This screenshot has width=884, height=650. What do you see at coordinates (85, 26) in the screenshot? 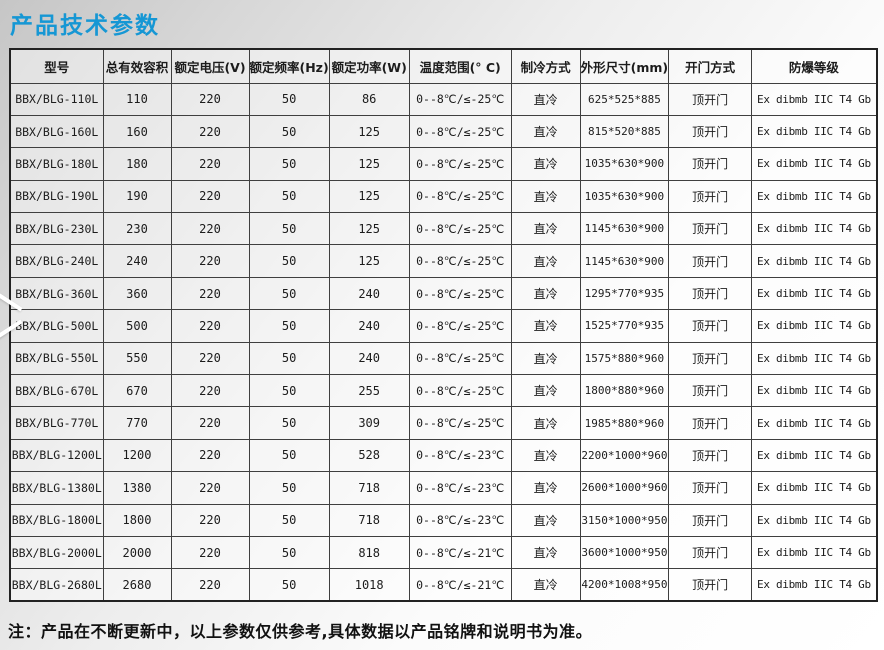
I see `page-title: 产品技术参数` at bounding box center [85, 26].